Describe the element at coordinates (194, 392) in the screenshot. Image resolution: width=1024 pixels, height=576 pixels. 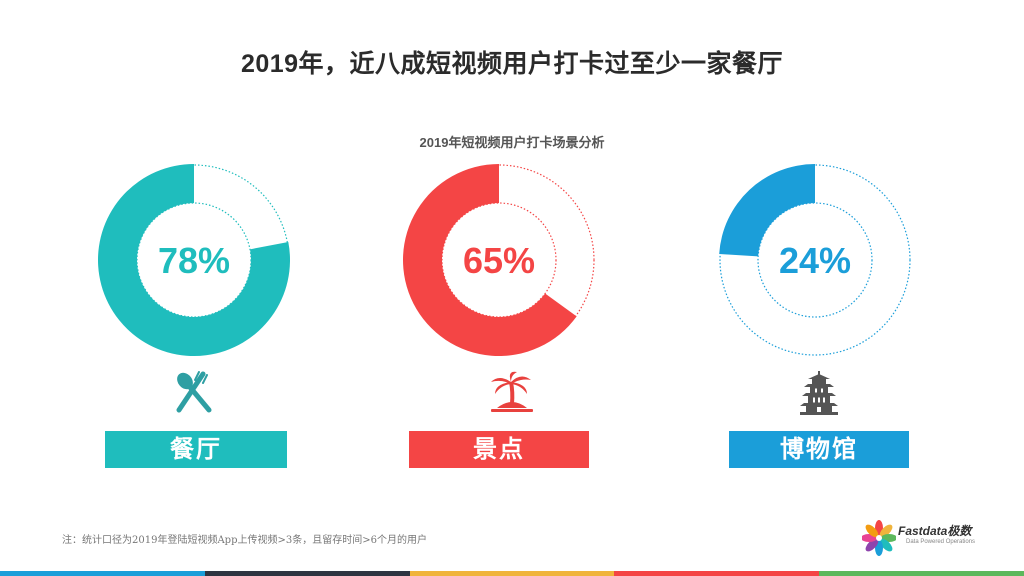
I see `fork-spoon-icon` at that location.